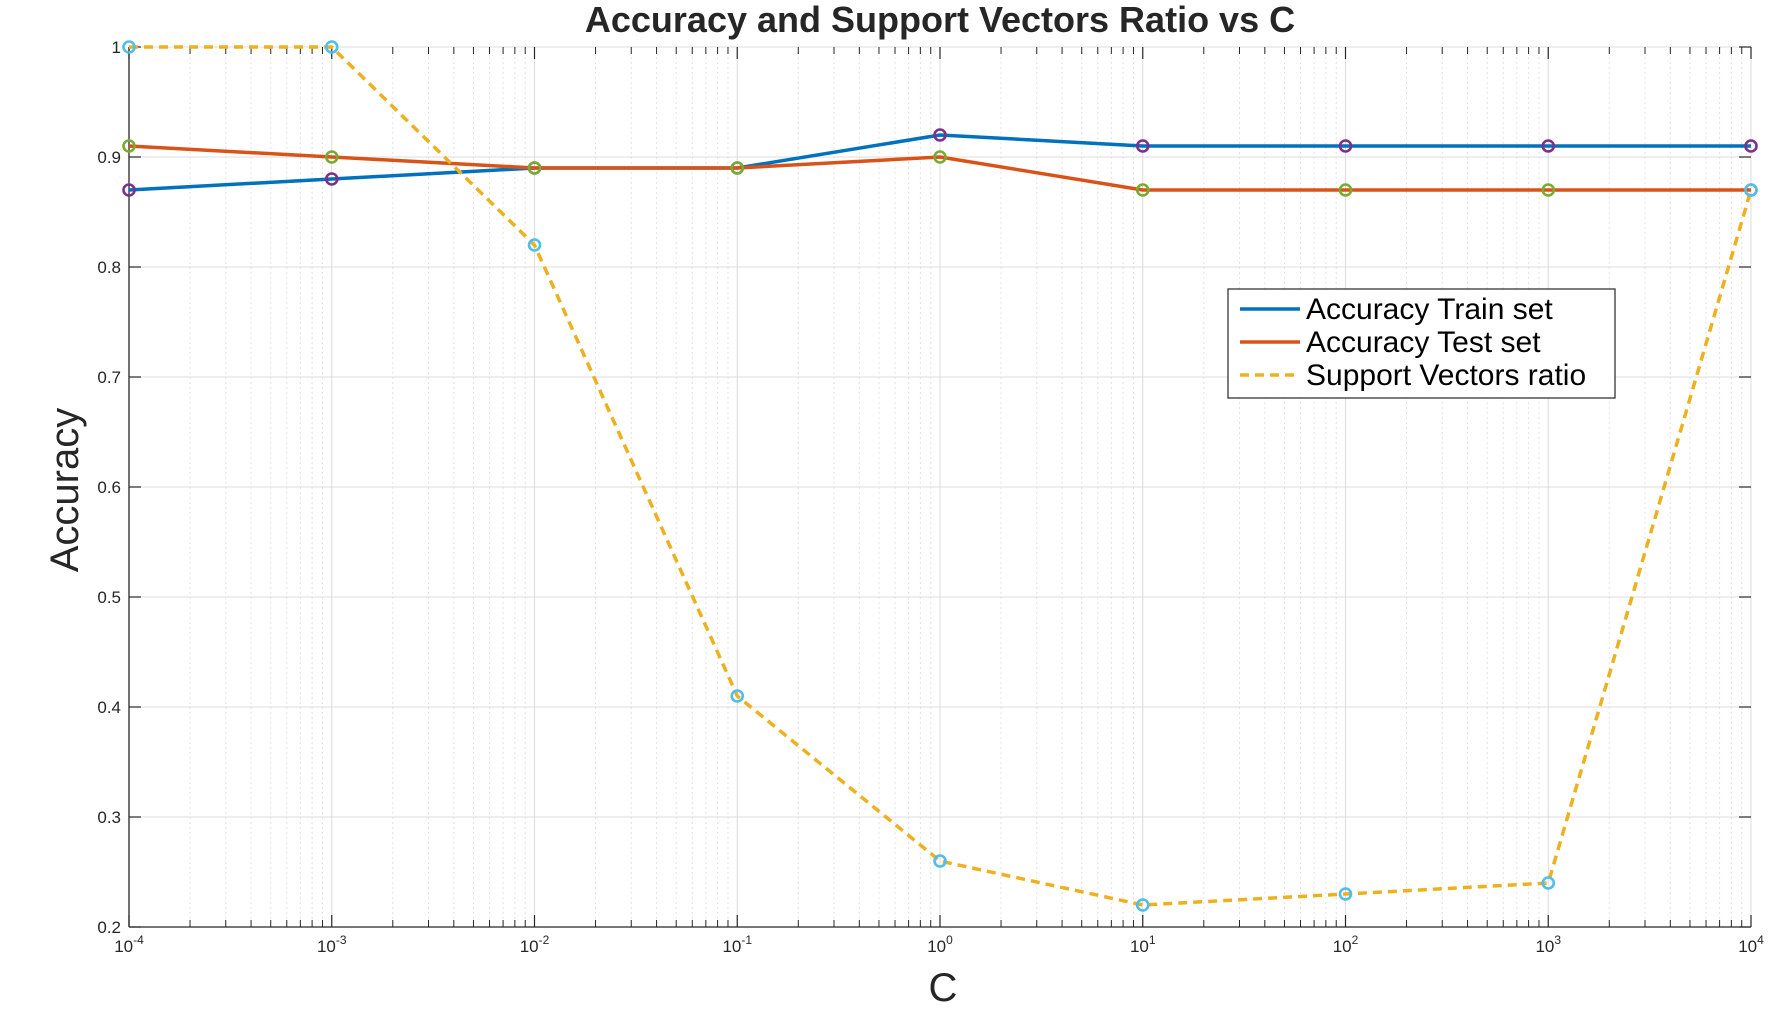 Image resolution: width=1786 pixels, height=1021 pixels. I want to click on y-tick-label: 0.2, so click(109, 927).